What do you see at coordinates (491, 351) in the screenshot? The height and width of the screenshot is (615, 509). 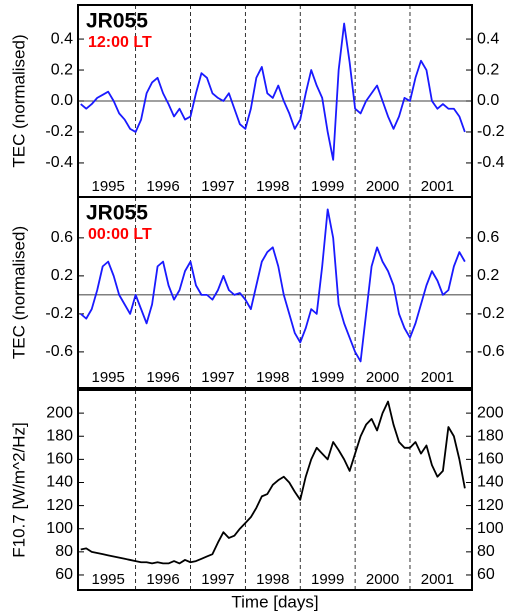 I see `y-tick-label-right: -0.6` at bounding box center [491, 351].